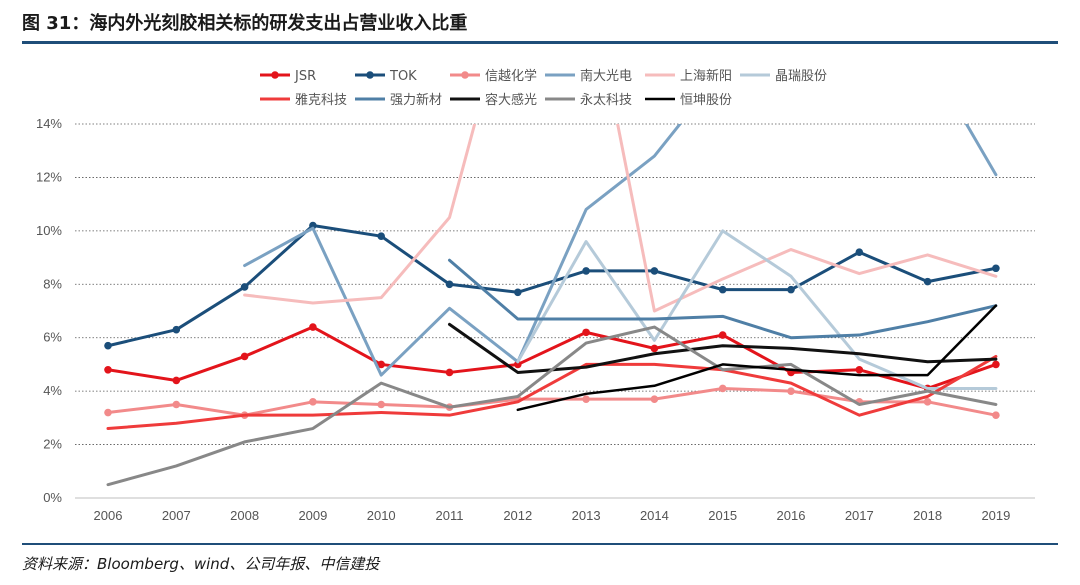 This screenshot has width=1080, height=585. I want to click on footer-divider, so click(540, 544).